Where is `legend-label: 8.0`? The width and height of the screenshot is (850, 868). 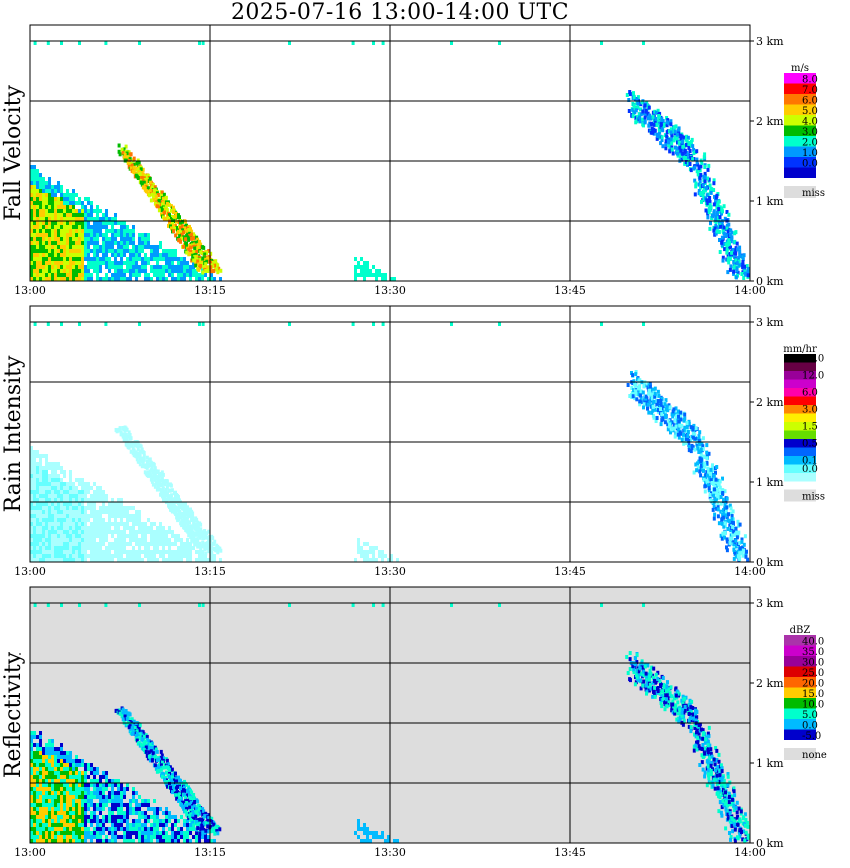
legend-label: 8.0 is located at coordinates (810, 80).